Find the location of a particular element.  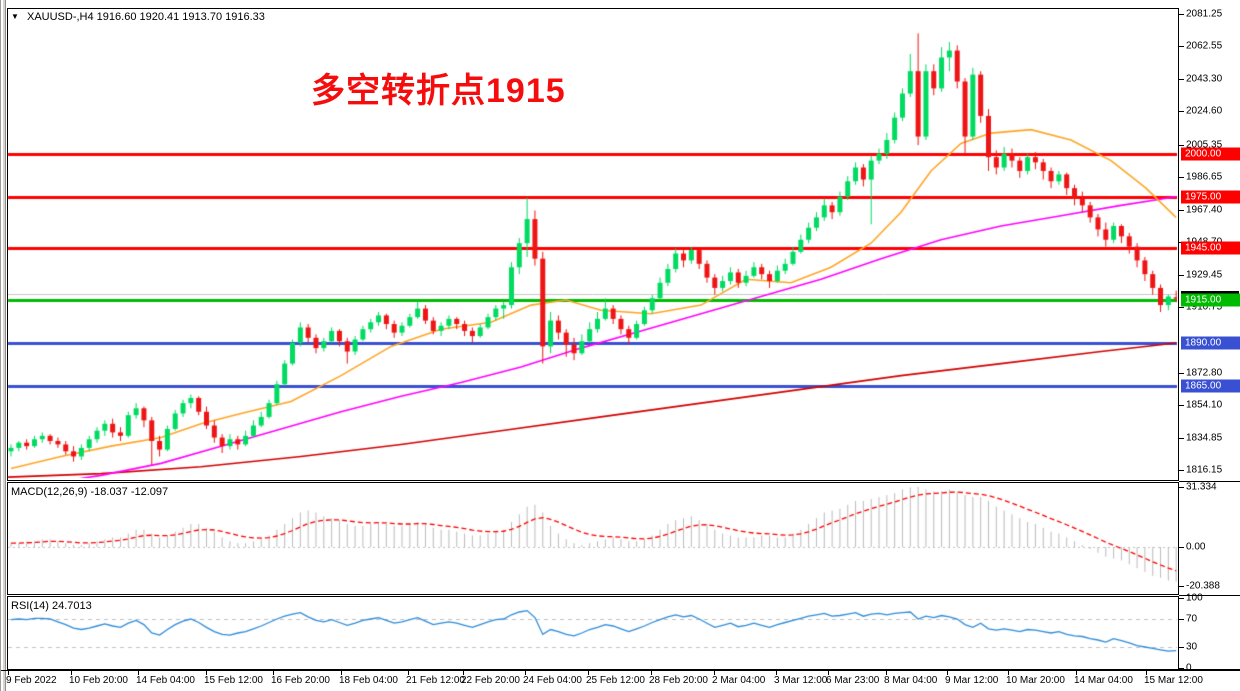

price-axis-label: 0.00 is located at coordinates (1196, 547).